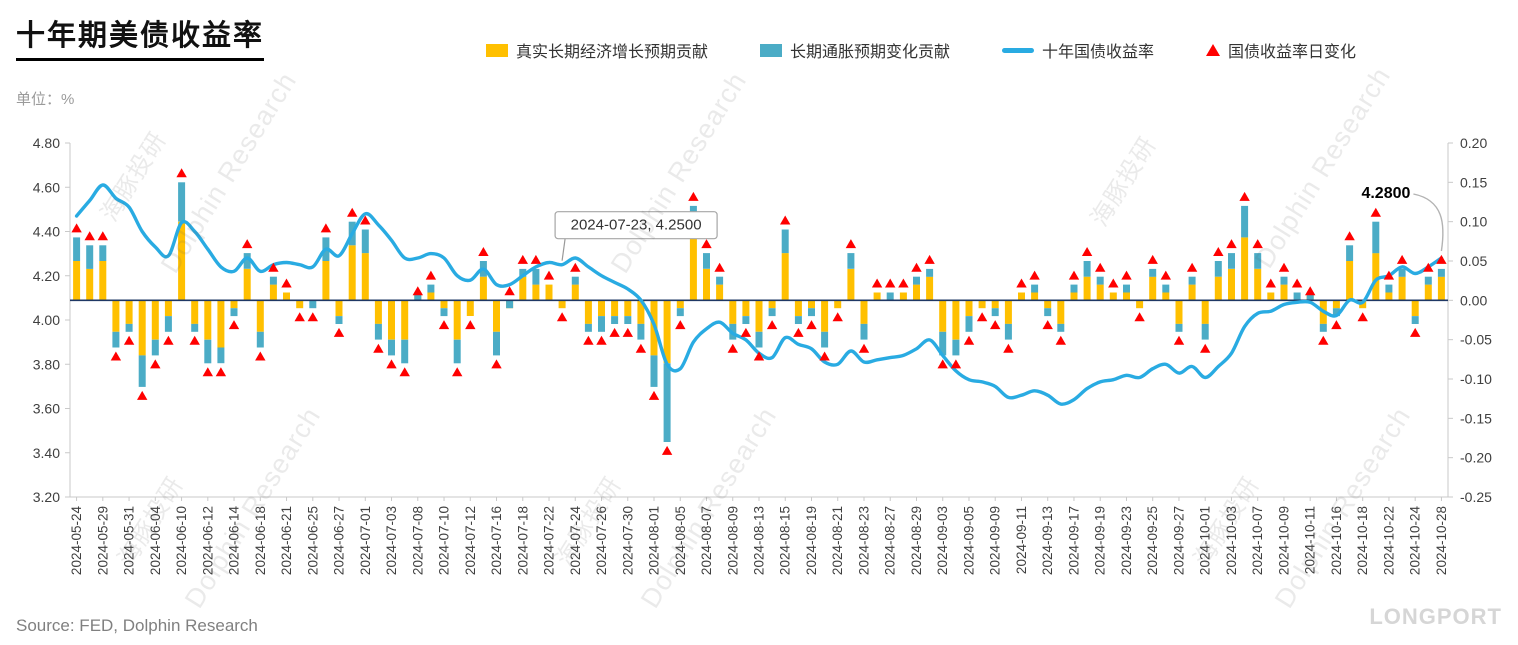  Describe the element at coordinates (837, 540) in the screenshot. I see `svg-text: 2024-08-21` at that location.